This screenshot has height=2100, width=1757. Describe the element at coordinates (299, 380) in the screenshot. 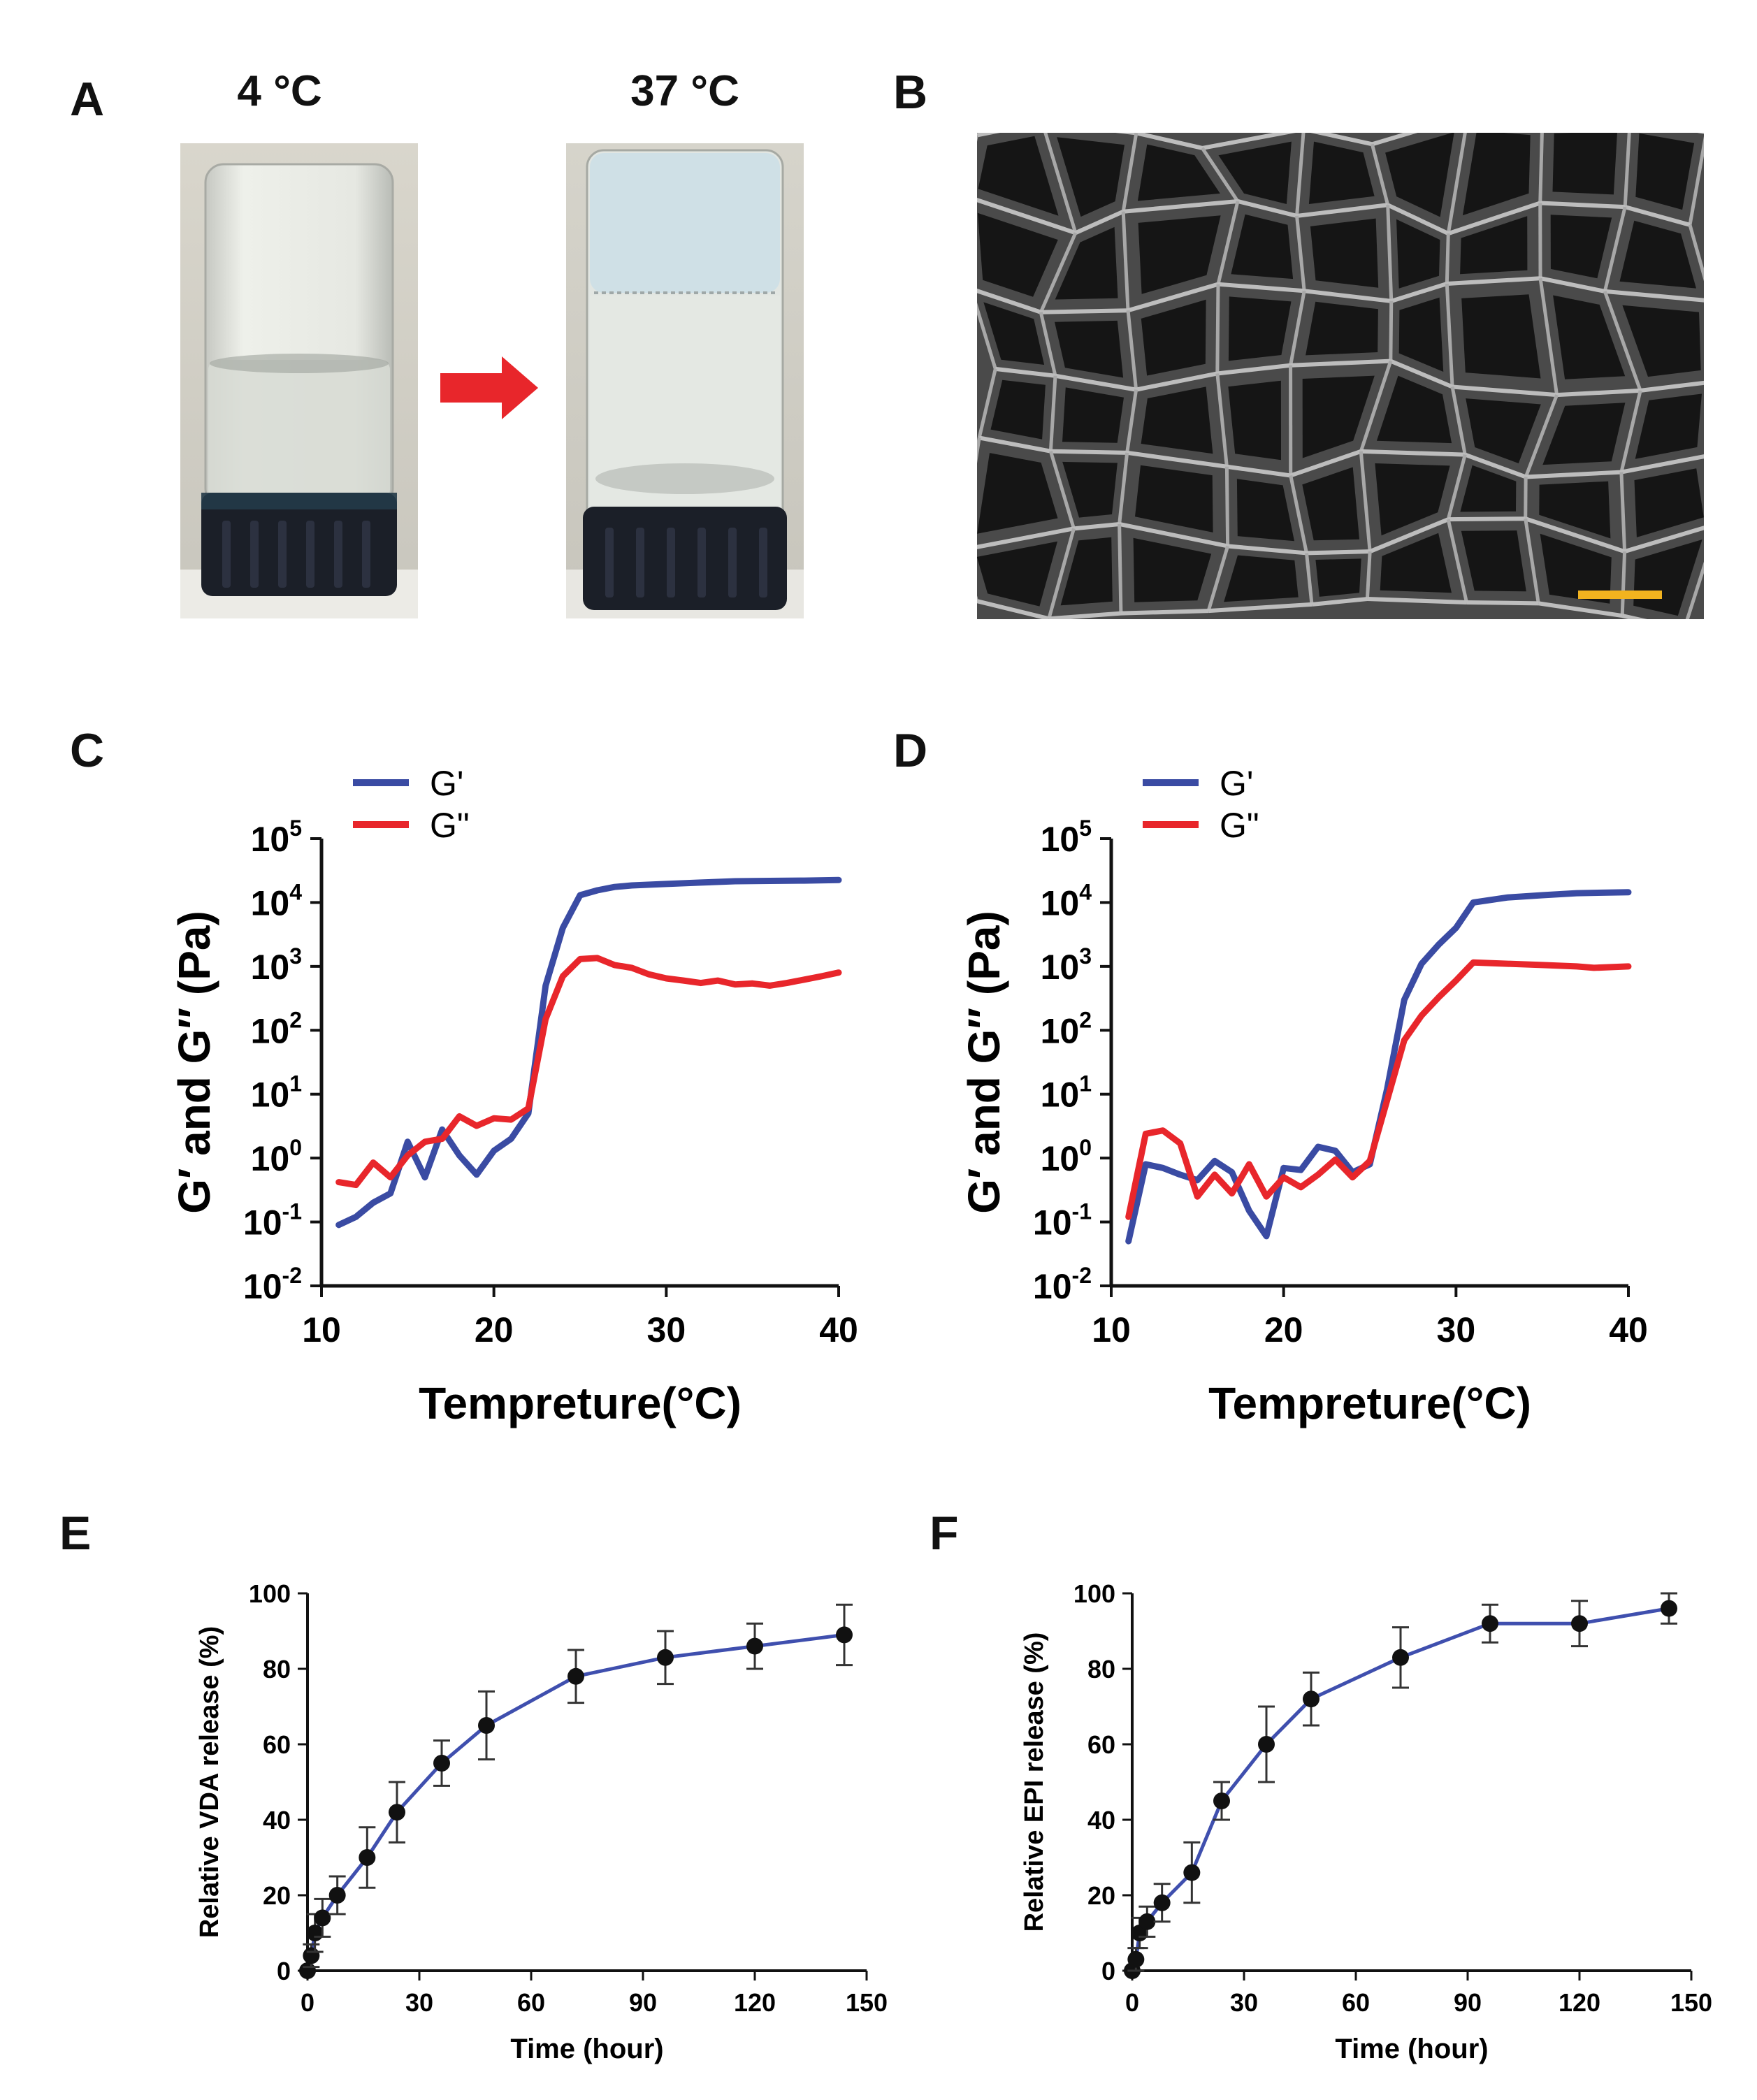

I see `vial-photo-4c` at that location.